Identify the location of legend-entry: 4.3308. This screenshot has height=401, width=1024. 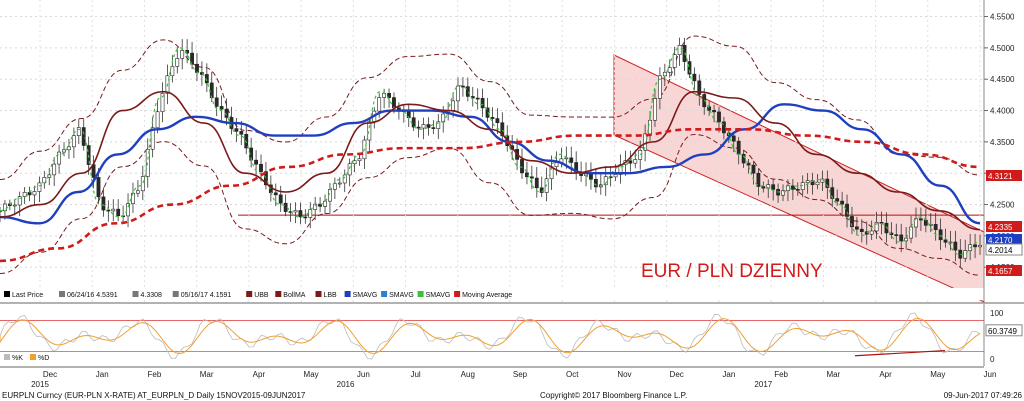
(152, 295).